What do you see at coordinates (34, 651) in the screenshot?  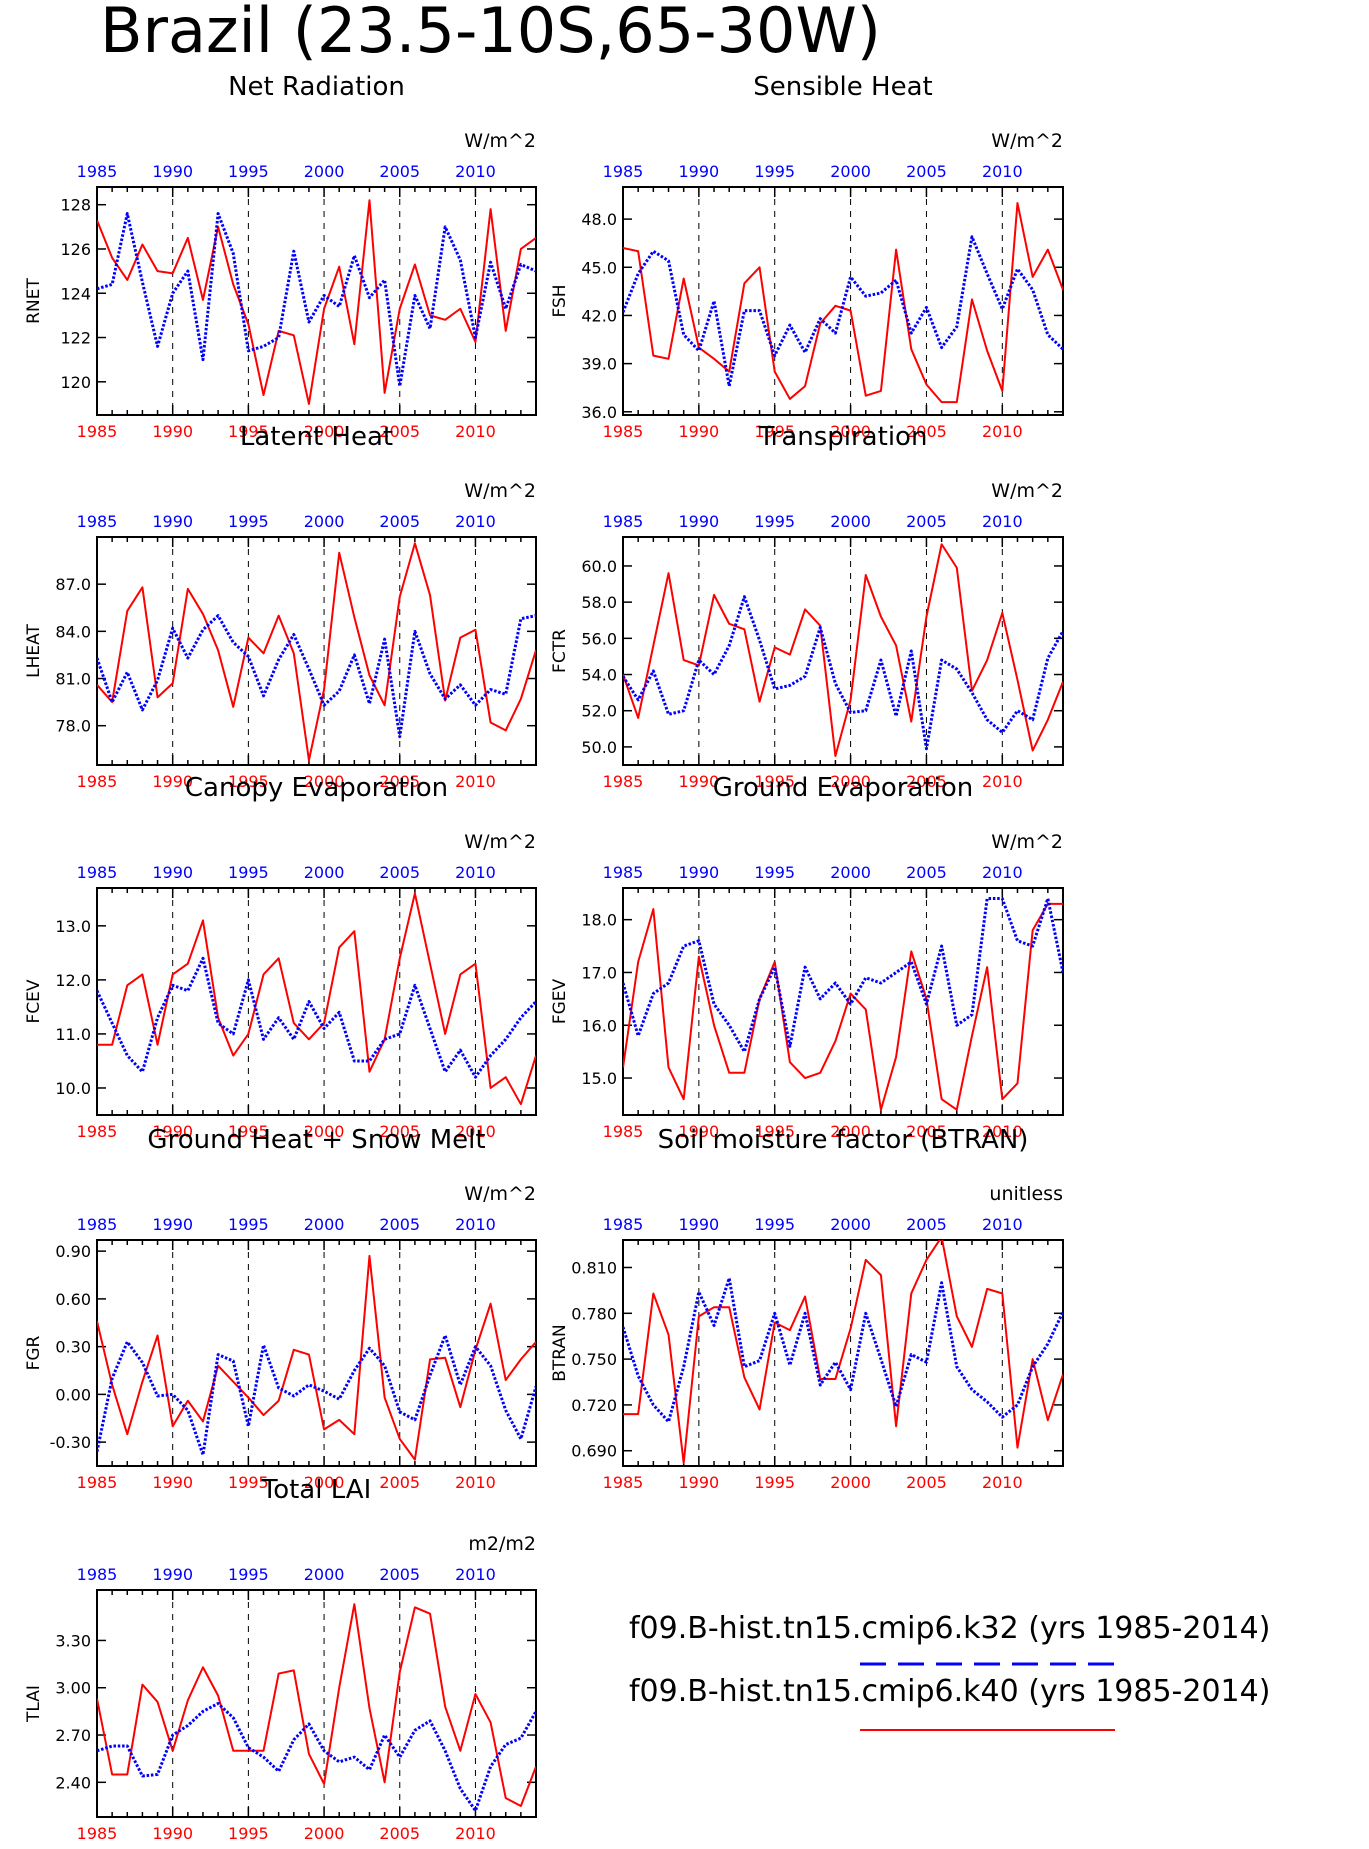 I see `y-axis-label: LHEAT` at bounding box center [34, 651].